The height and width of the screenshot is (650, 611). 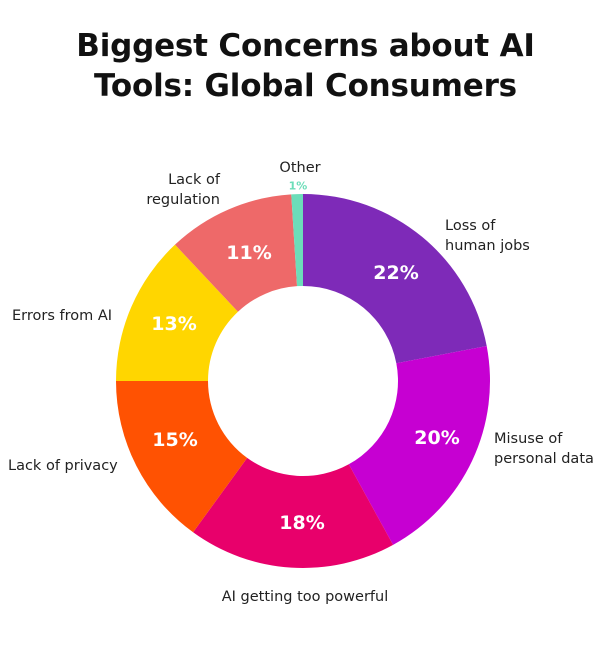 I want to click on slice-other, so click(x=297, y=240).